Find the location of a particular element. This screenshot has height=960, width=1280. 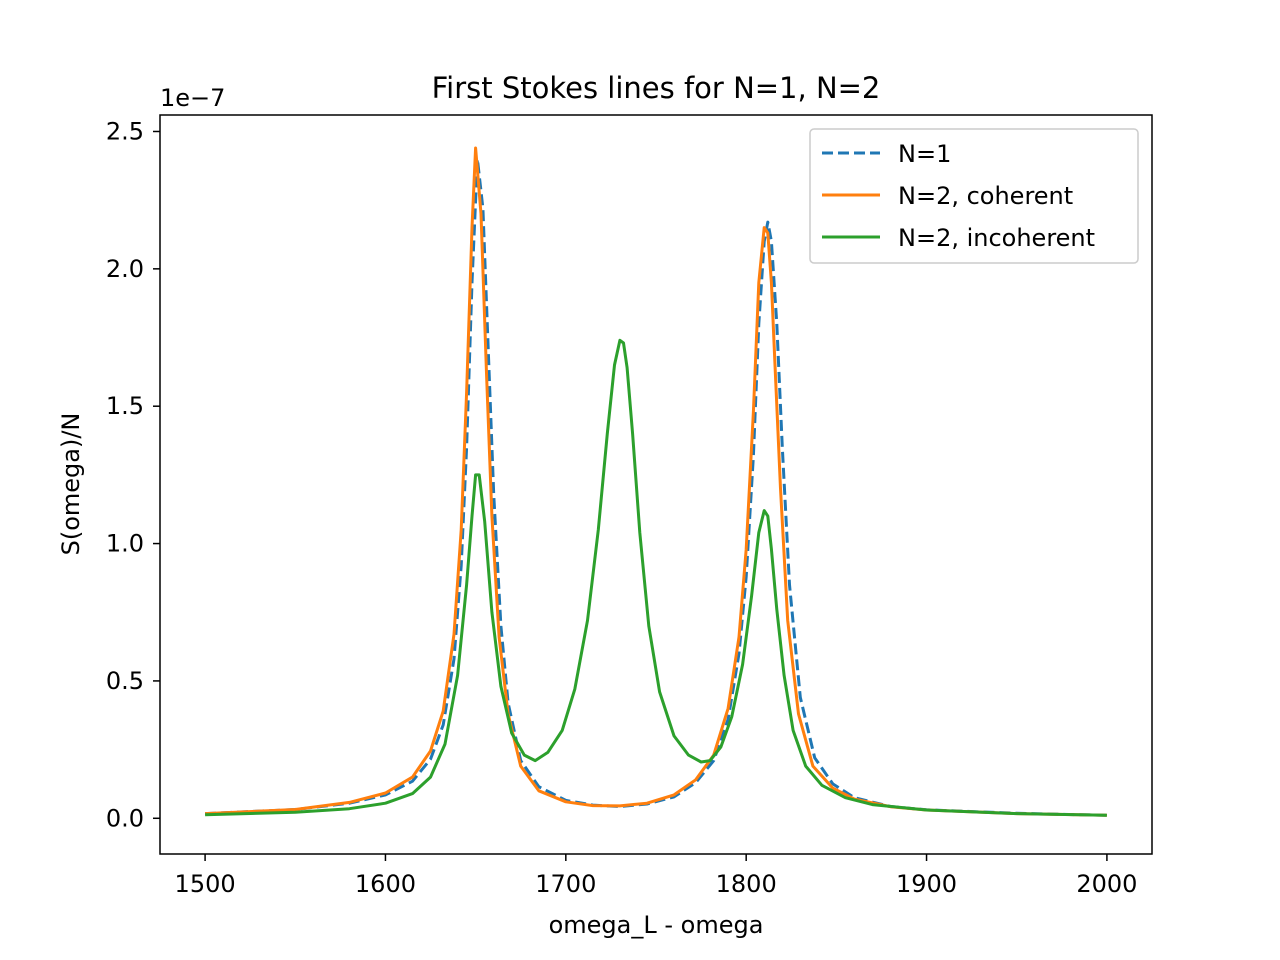

y-tick-label: 2.5 is located at coordinates (125, 131).